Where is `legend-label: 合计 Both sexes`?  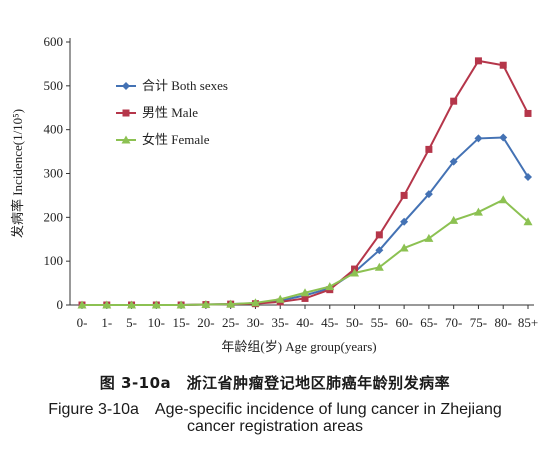
legend-label: 合计 Both sexes is located at coordinates (185, 85).